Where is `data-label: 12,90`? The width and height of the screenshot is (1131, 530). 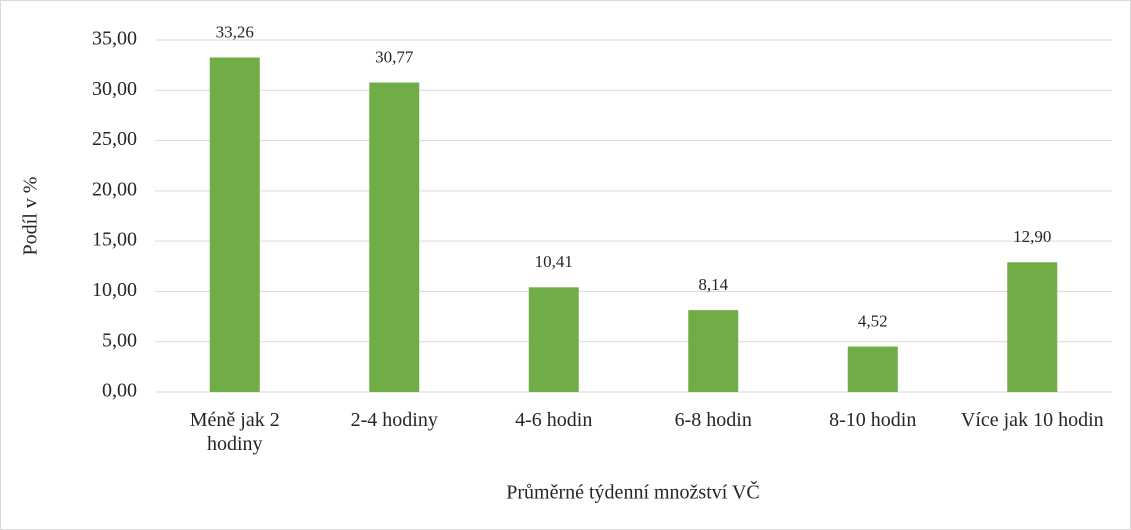
data-label: 12,90 is located at coordinates (1032, 236).